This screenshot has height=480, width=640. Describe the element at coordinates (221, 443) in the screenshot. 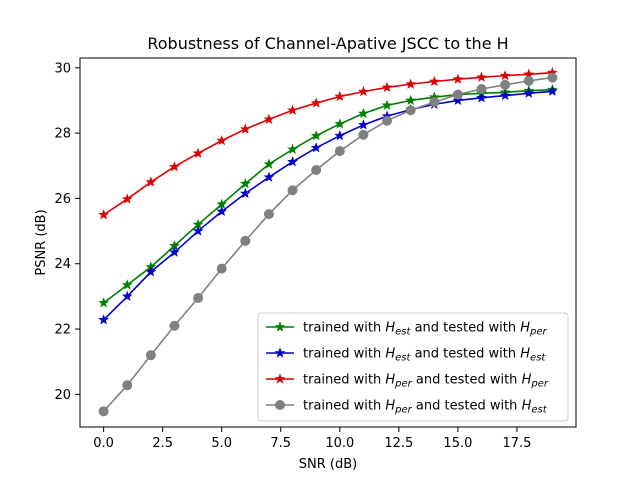

I see `x-tick-label: 5.0` at that location.